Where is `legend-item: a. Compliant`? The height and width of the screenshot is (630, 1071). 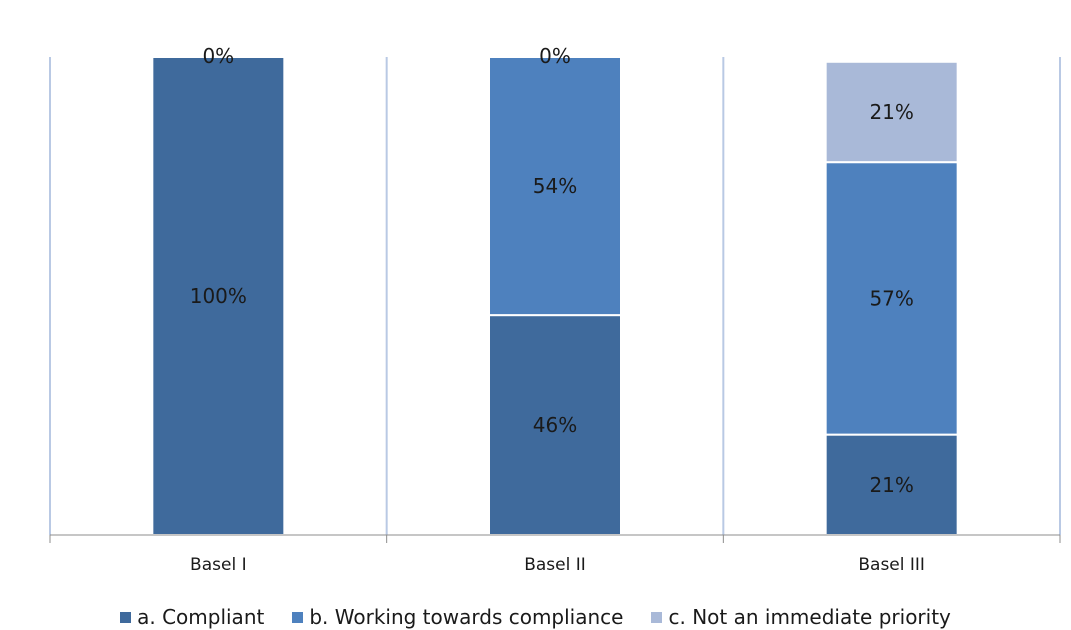
legend-item: a. Compliant is located at coordinates (192, 617).